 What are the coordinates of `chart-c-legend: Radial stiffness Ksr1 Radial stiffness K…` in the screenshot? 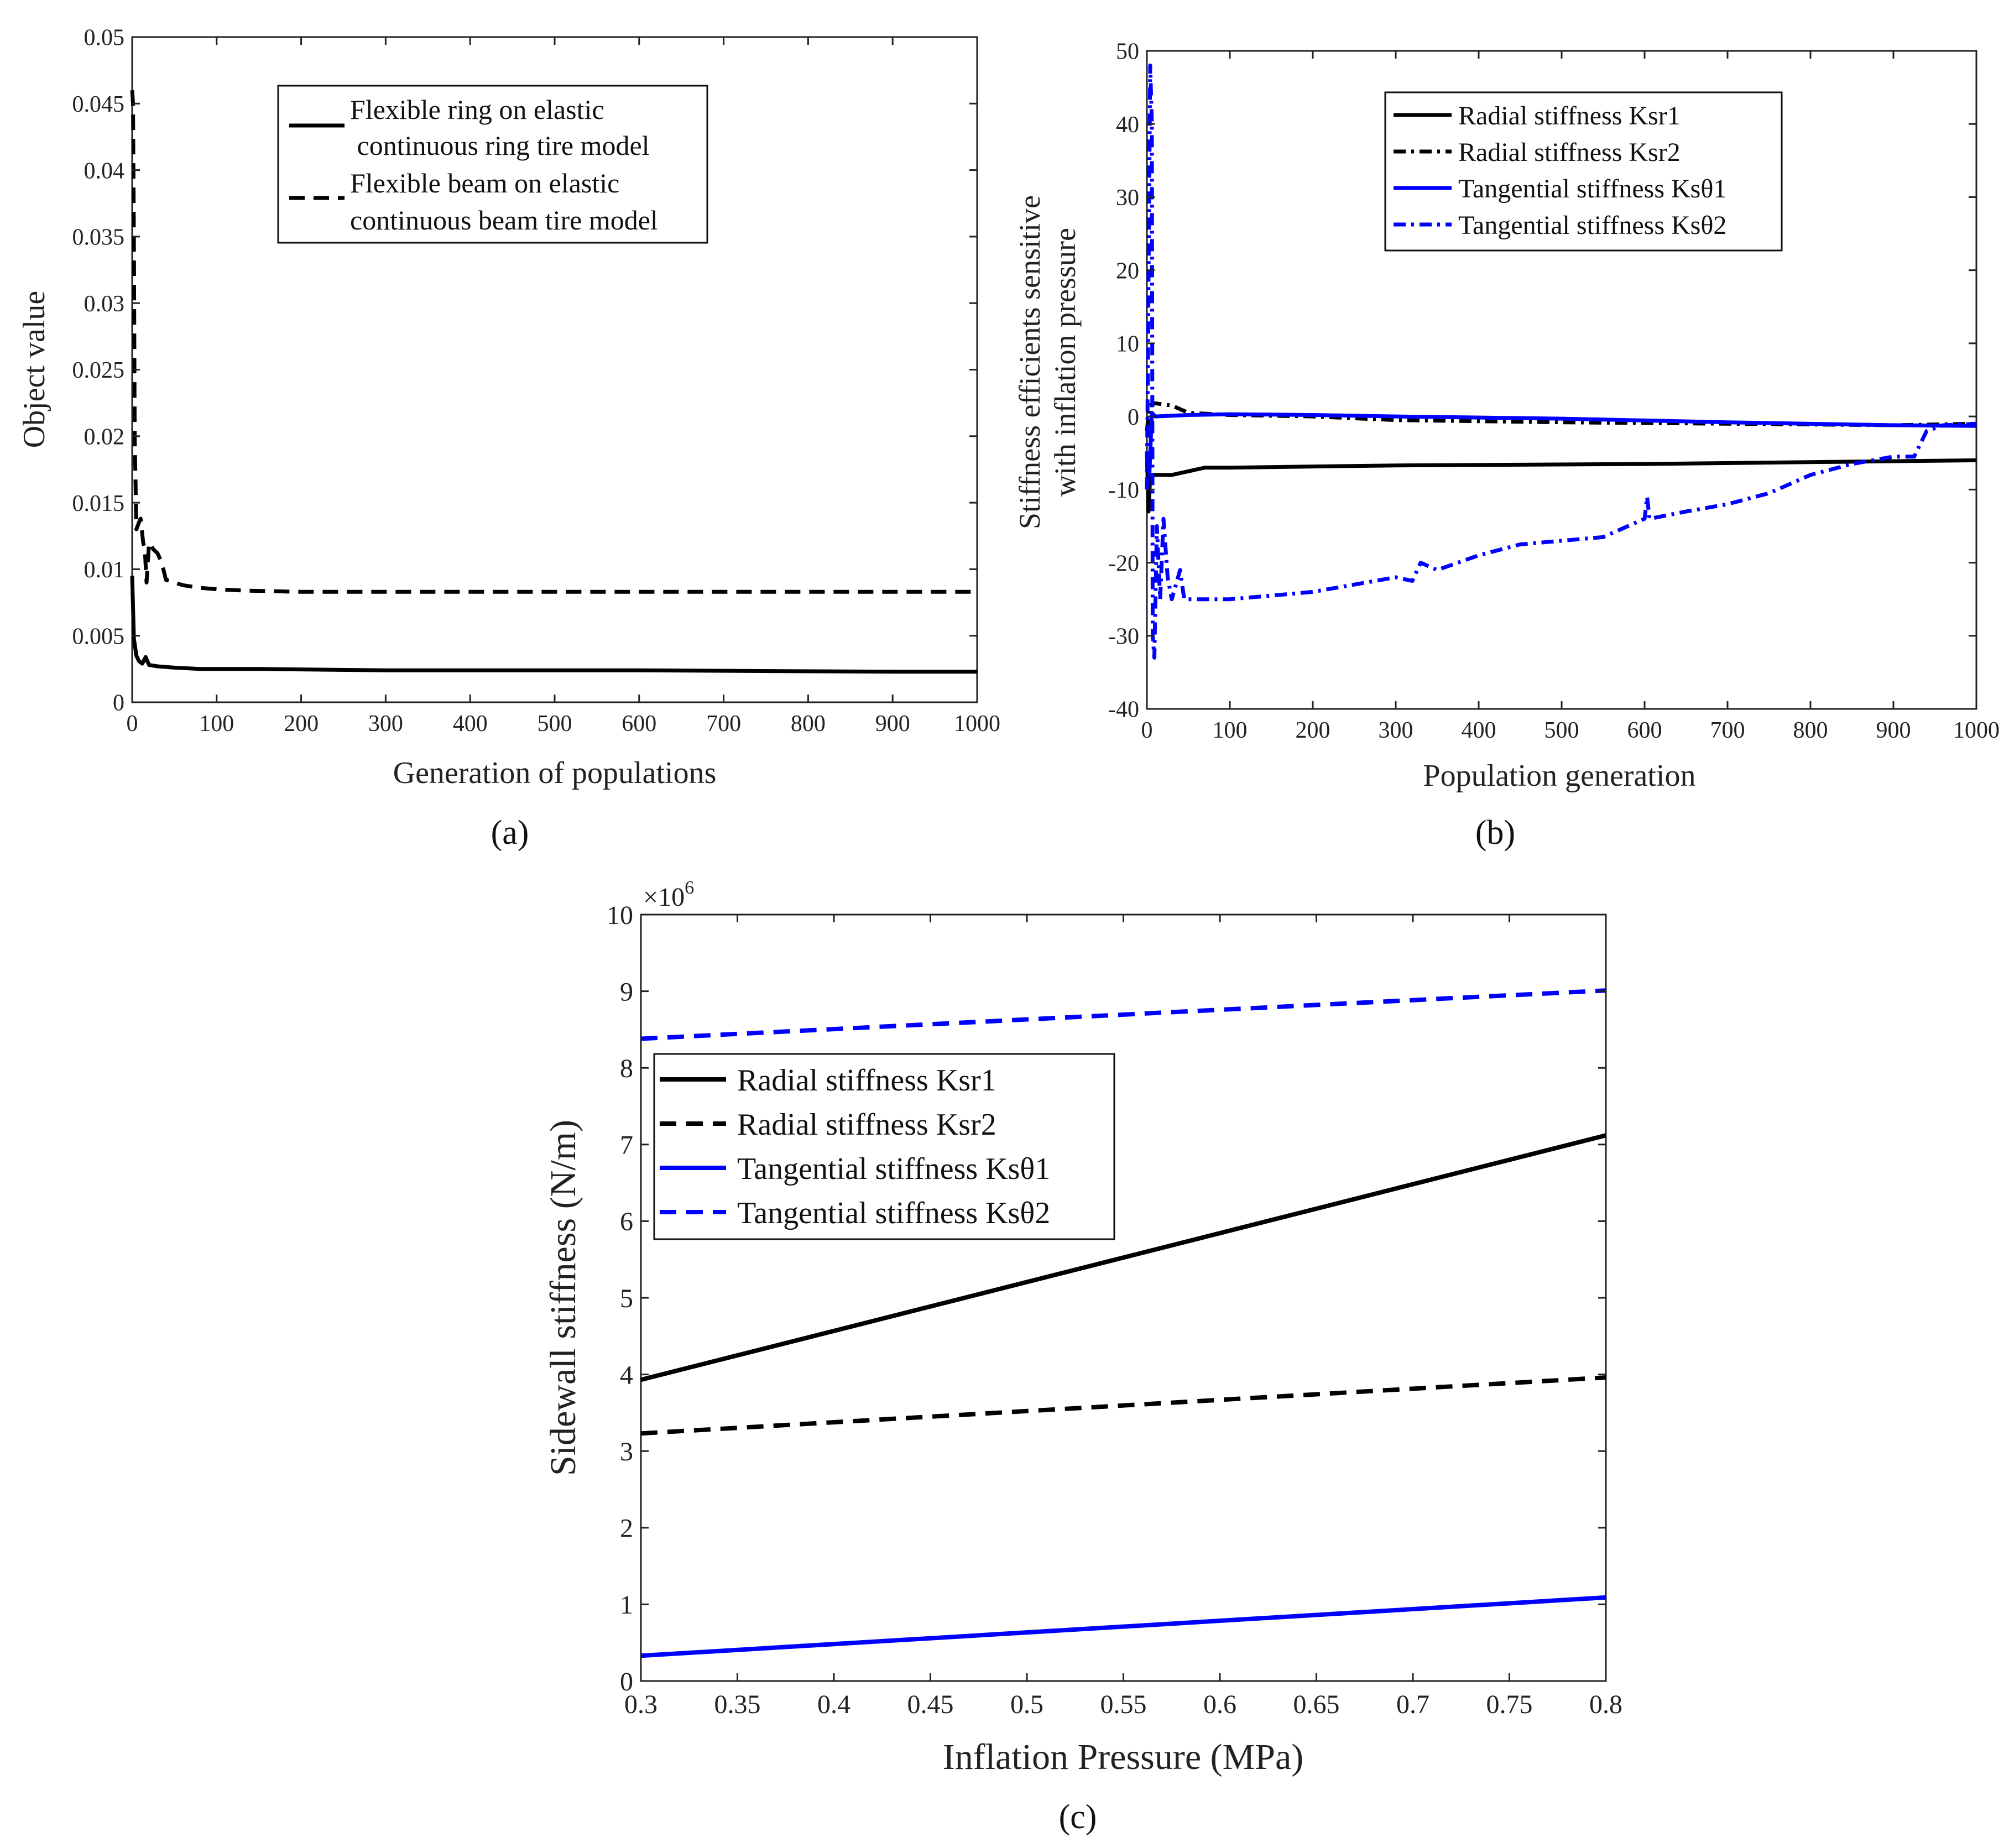 It's located at (884, 1146).